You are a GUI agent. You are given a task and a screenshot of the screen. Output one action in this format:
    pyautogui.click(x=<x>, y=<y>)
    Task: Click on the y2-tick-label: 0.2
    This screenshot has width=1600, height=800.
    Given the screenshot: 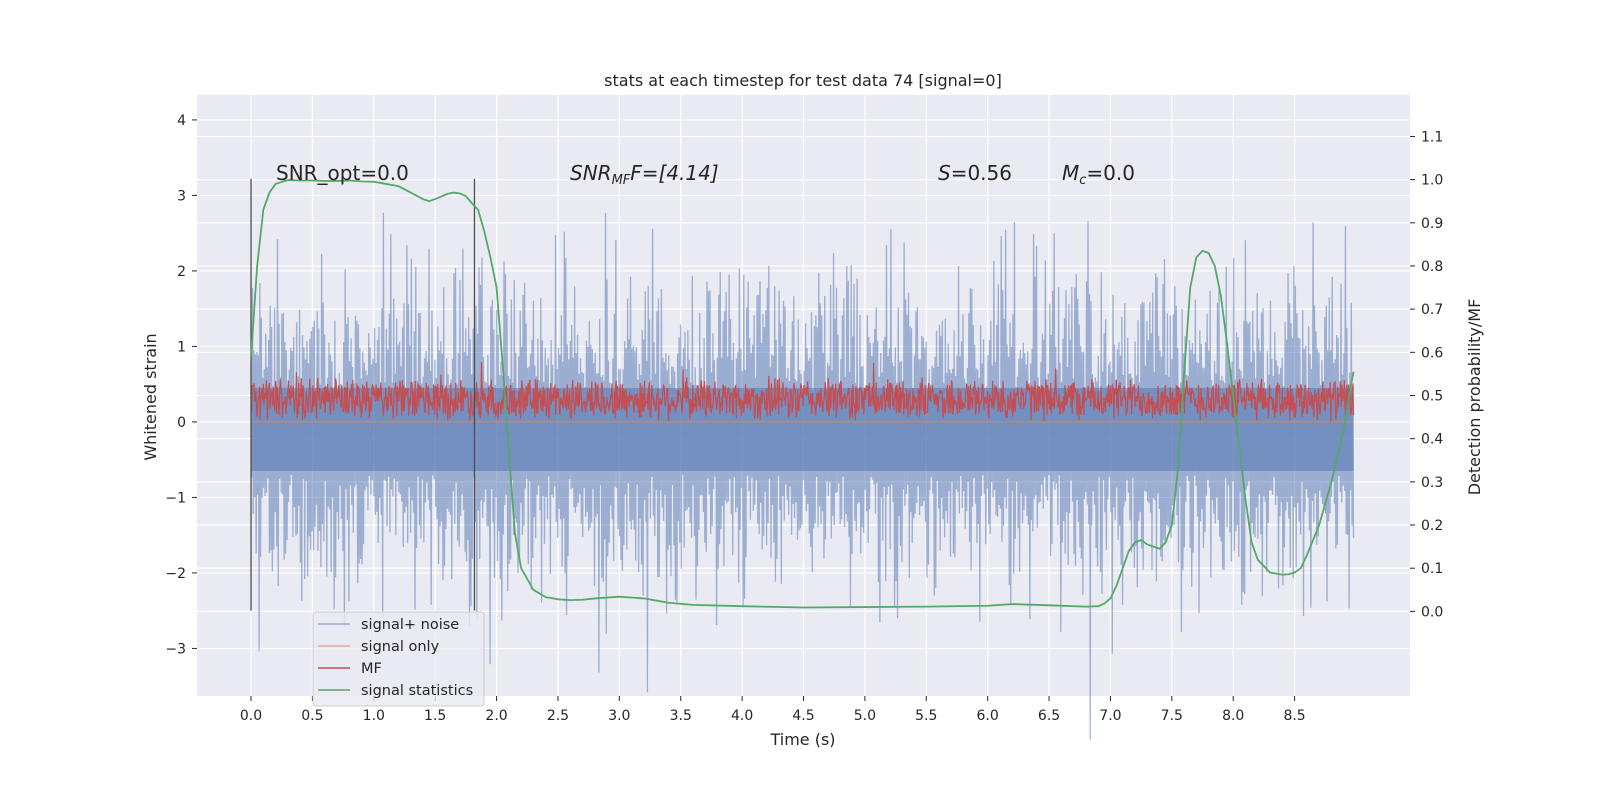 What is the action you would take?
    pyautogui.click(x=1432, y=526)
    